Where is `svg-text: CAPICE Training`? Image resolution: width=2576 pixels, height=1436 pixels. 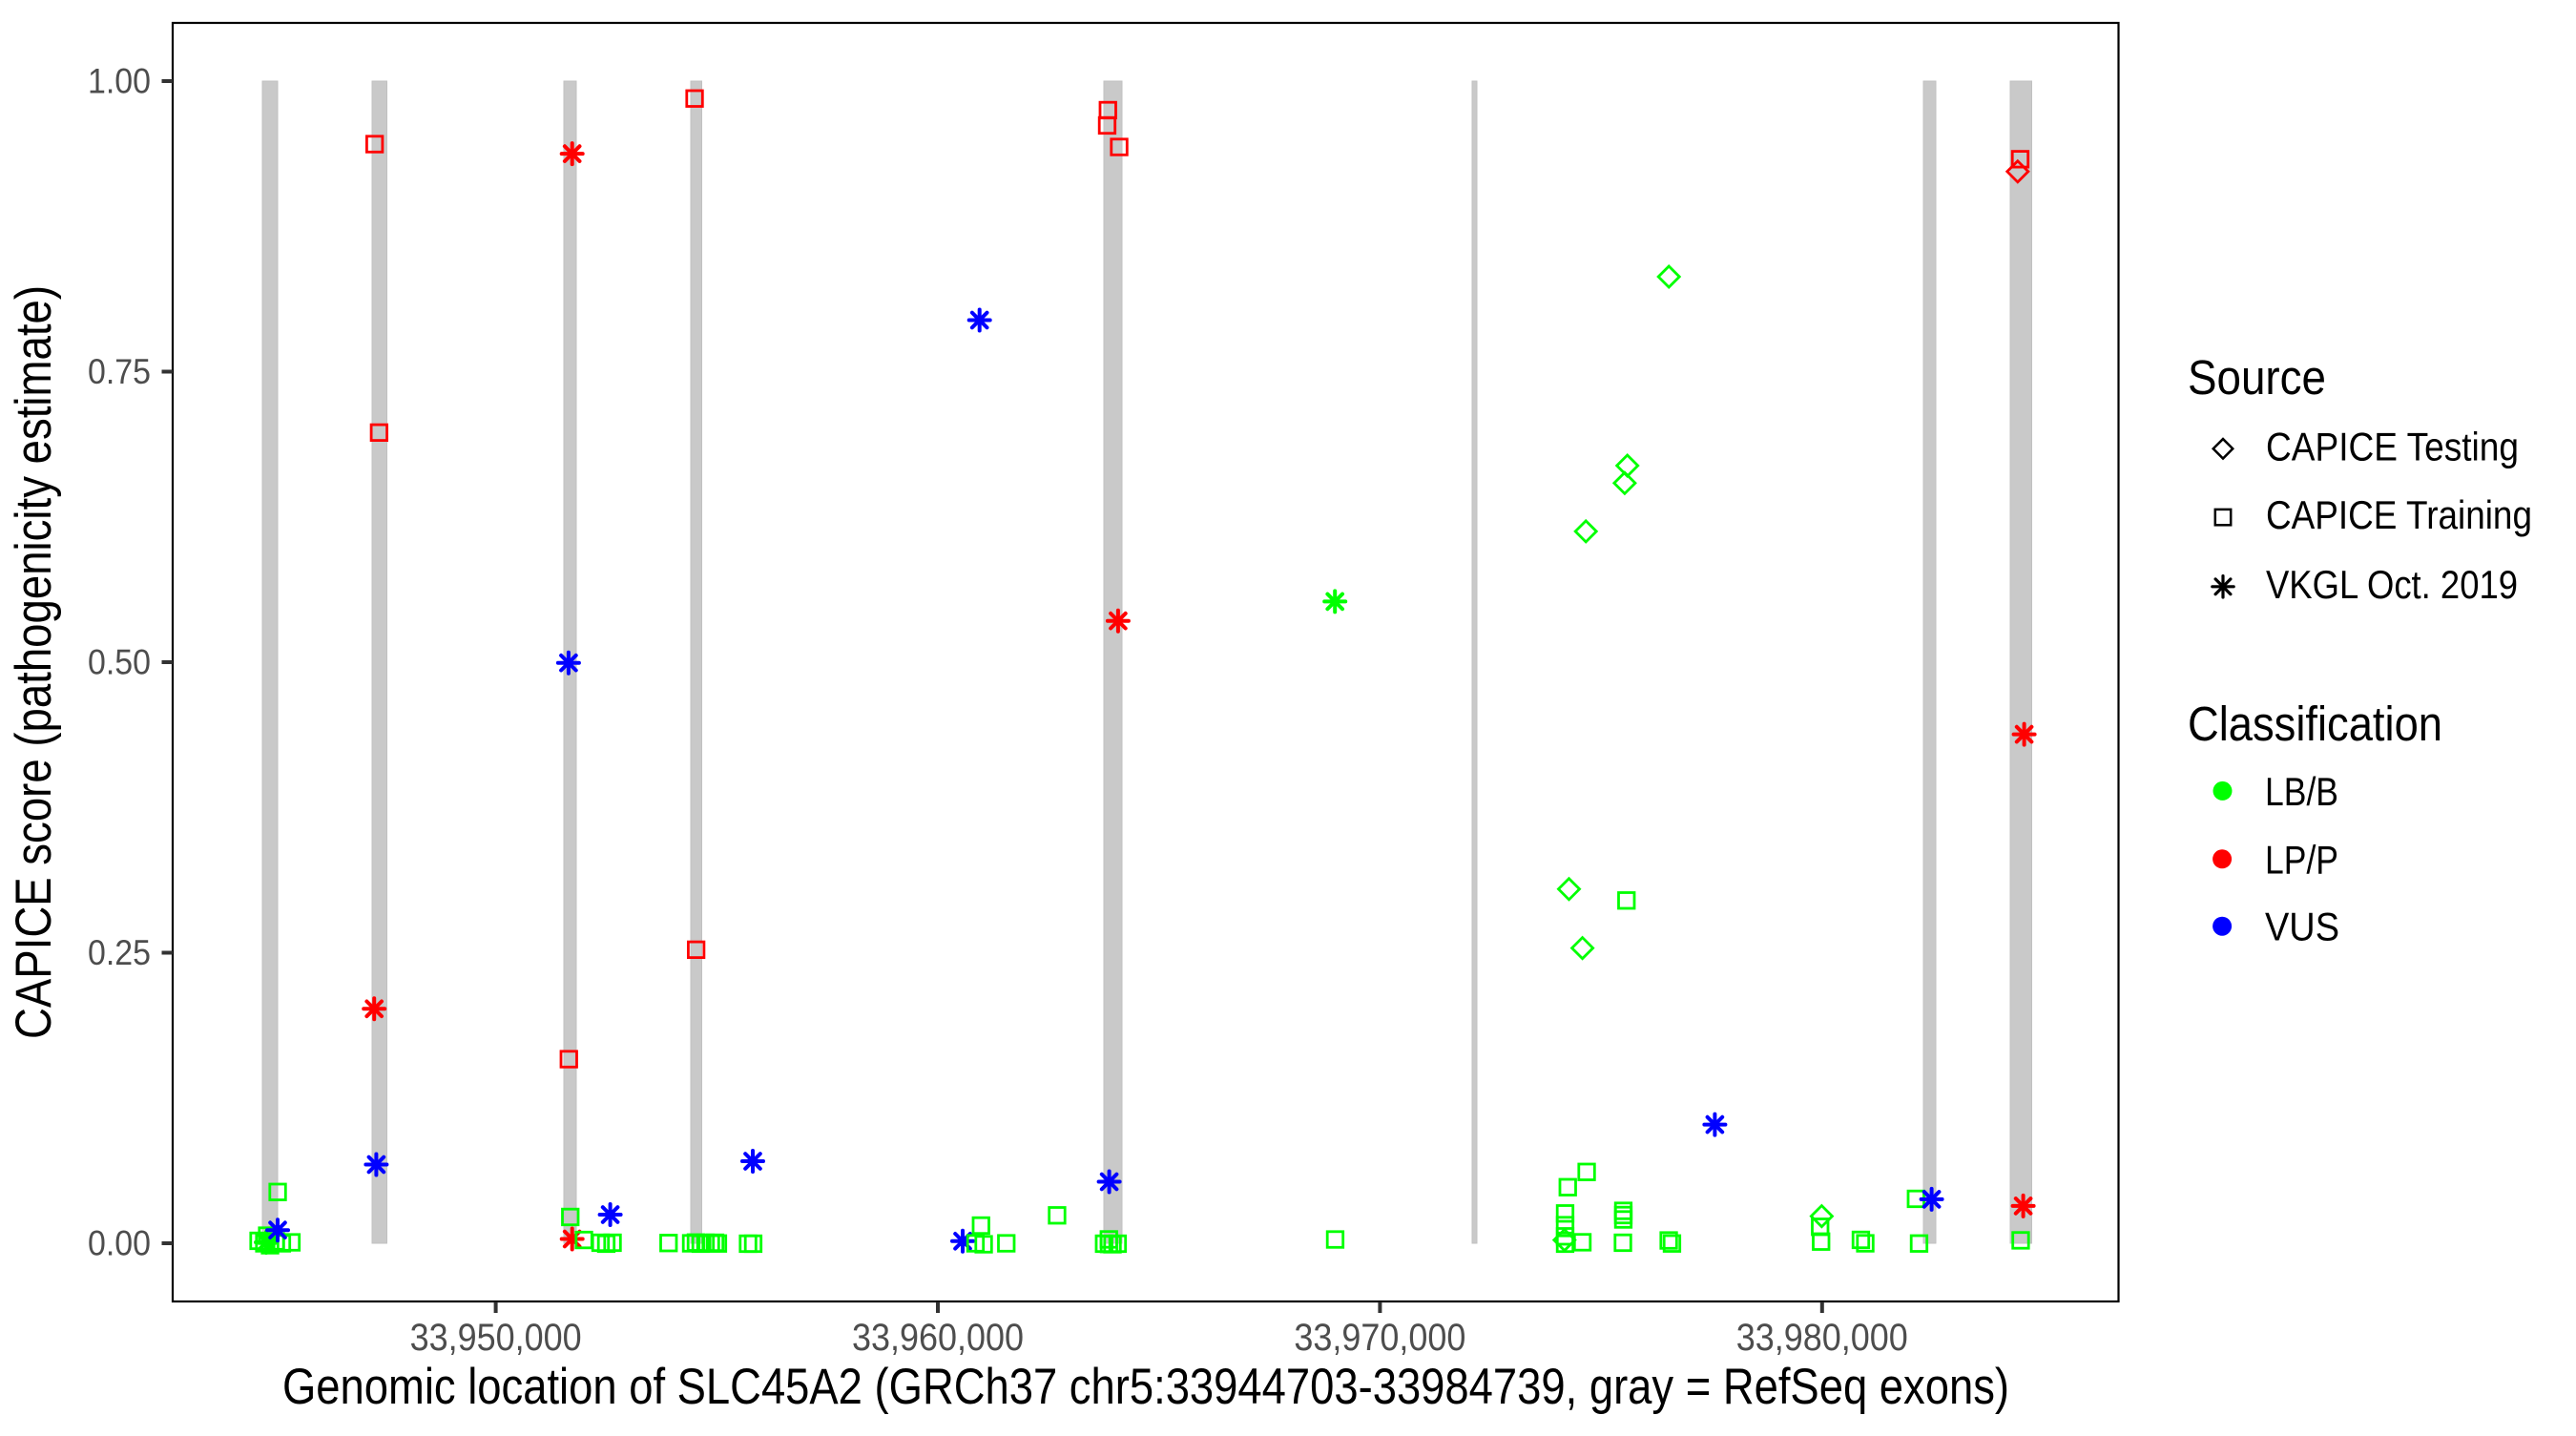
svg-text: CAPICE Training is located at coordinates (2399, 514).